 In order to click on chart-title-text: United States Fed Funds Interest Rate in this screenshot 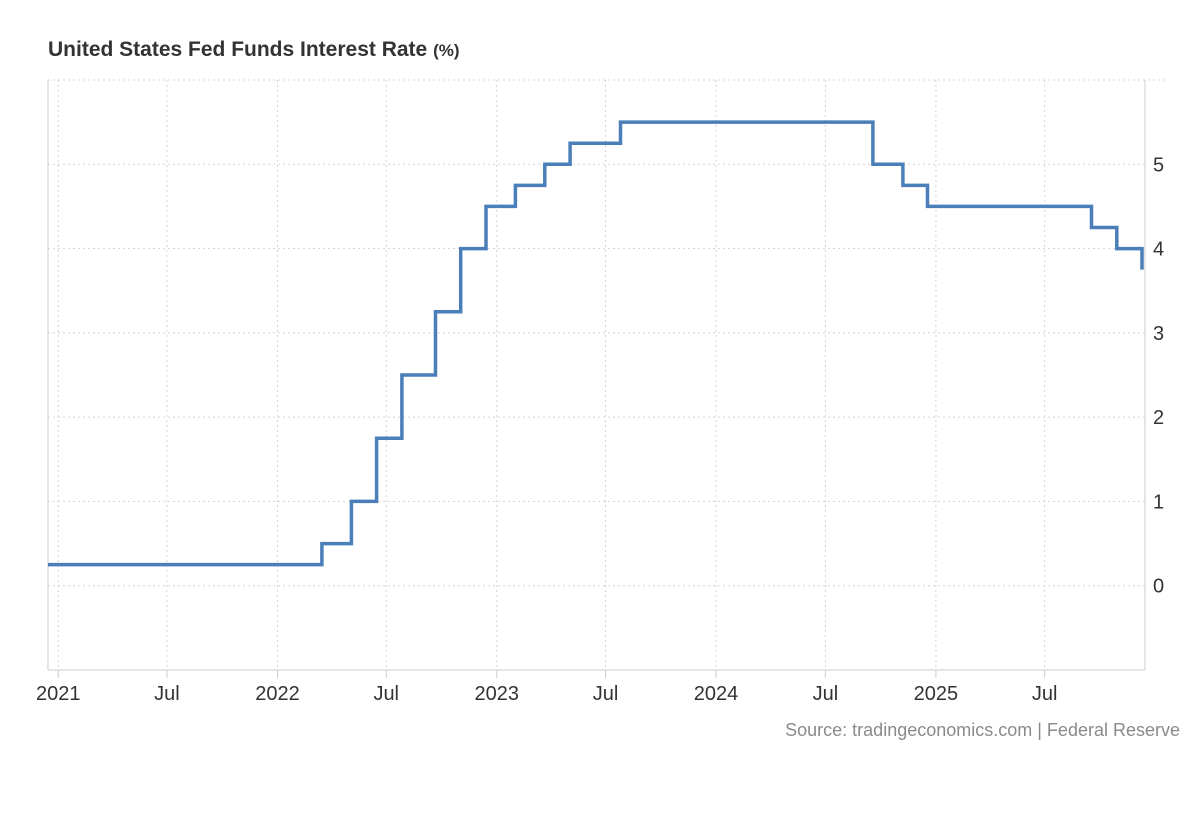, I will do `click(238, 49)`.